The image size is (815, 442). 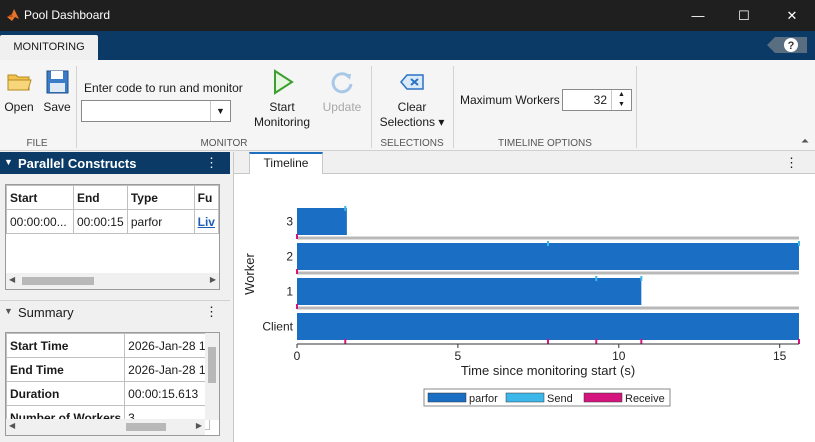 I want to click on open-label: Open, so click(x=19, y=107).